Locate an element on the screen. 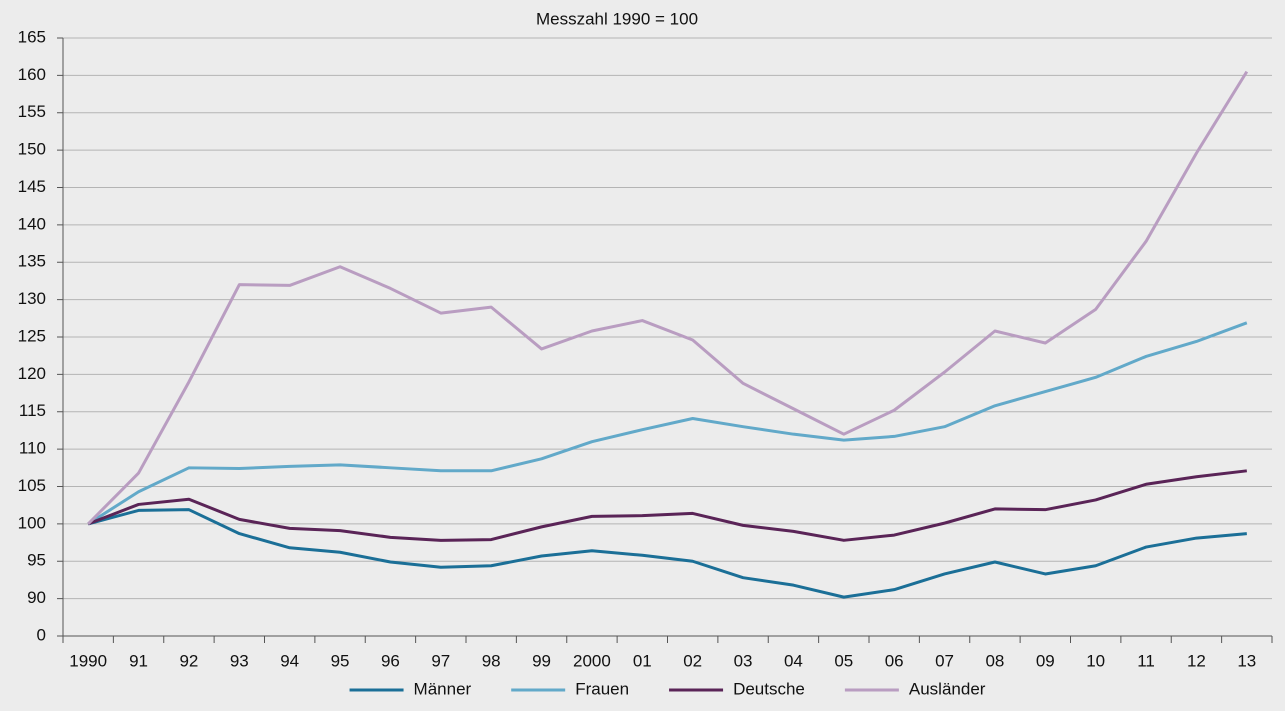 The height and width of the screenshot is (711, 1285). x-tick-label: 93 is located at coordinates (239, 660).